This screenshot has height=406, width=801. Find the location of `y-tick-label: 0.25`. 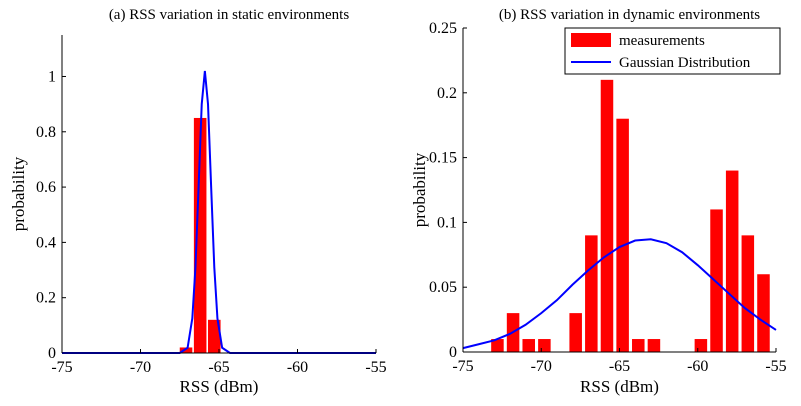

y-tick-label: 0.25 is located at coordinates (443, 28).